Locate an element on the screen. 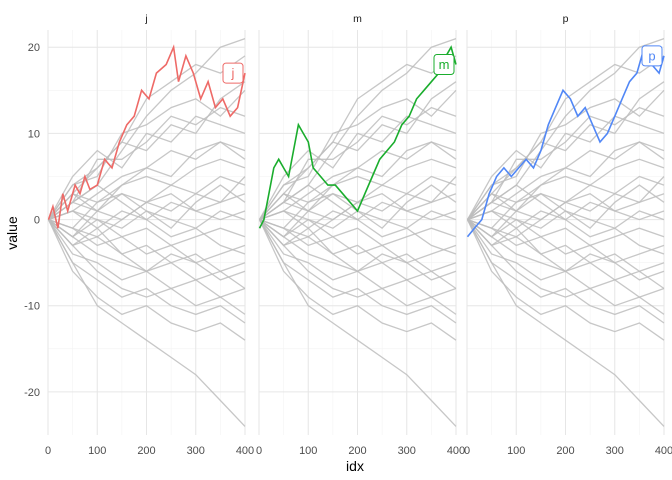 This screenshot has height=480, width=672. series-line-p is located at coordinates (565, 141).